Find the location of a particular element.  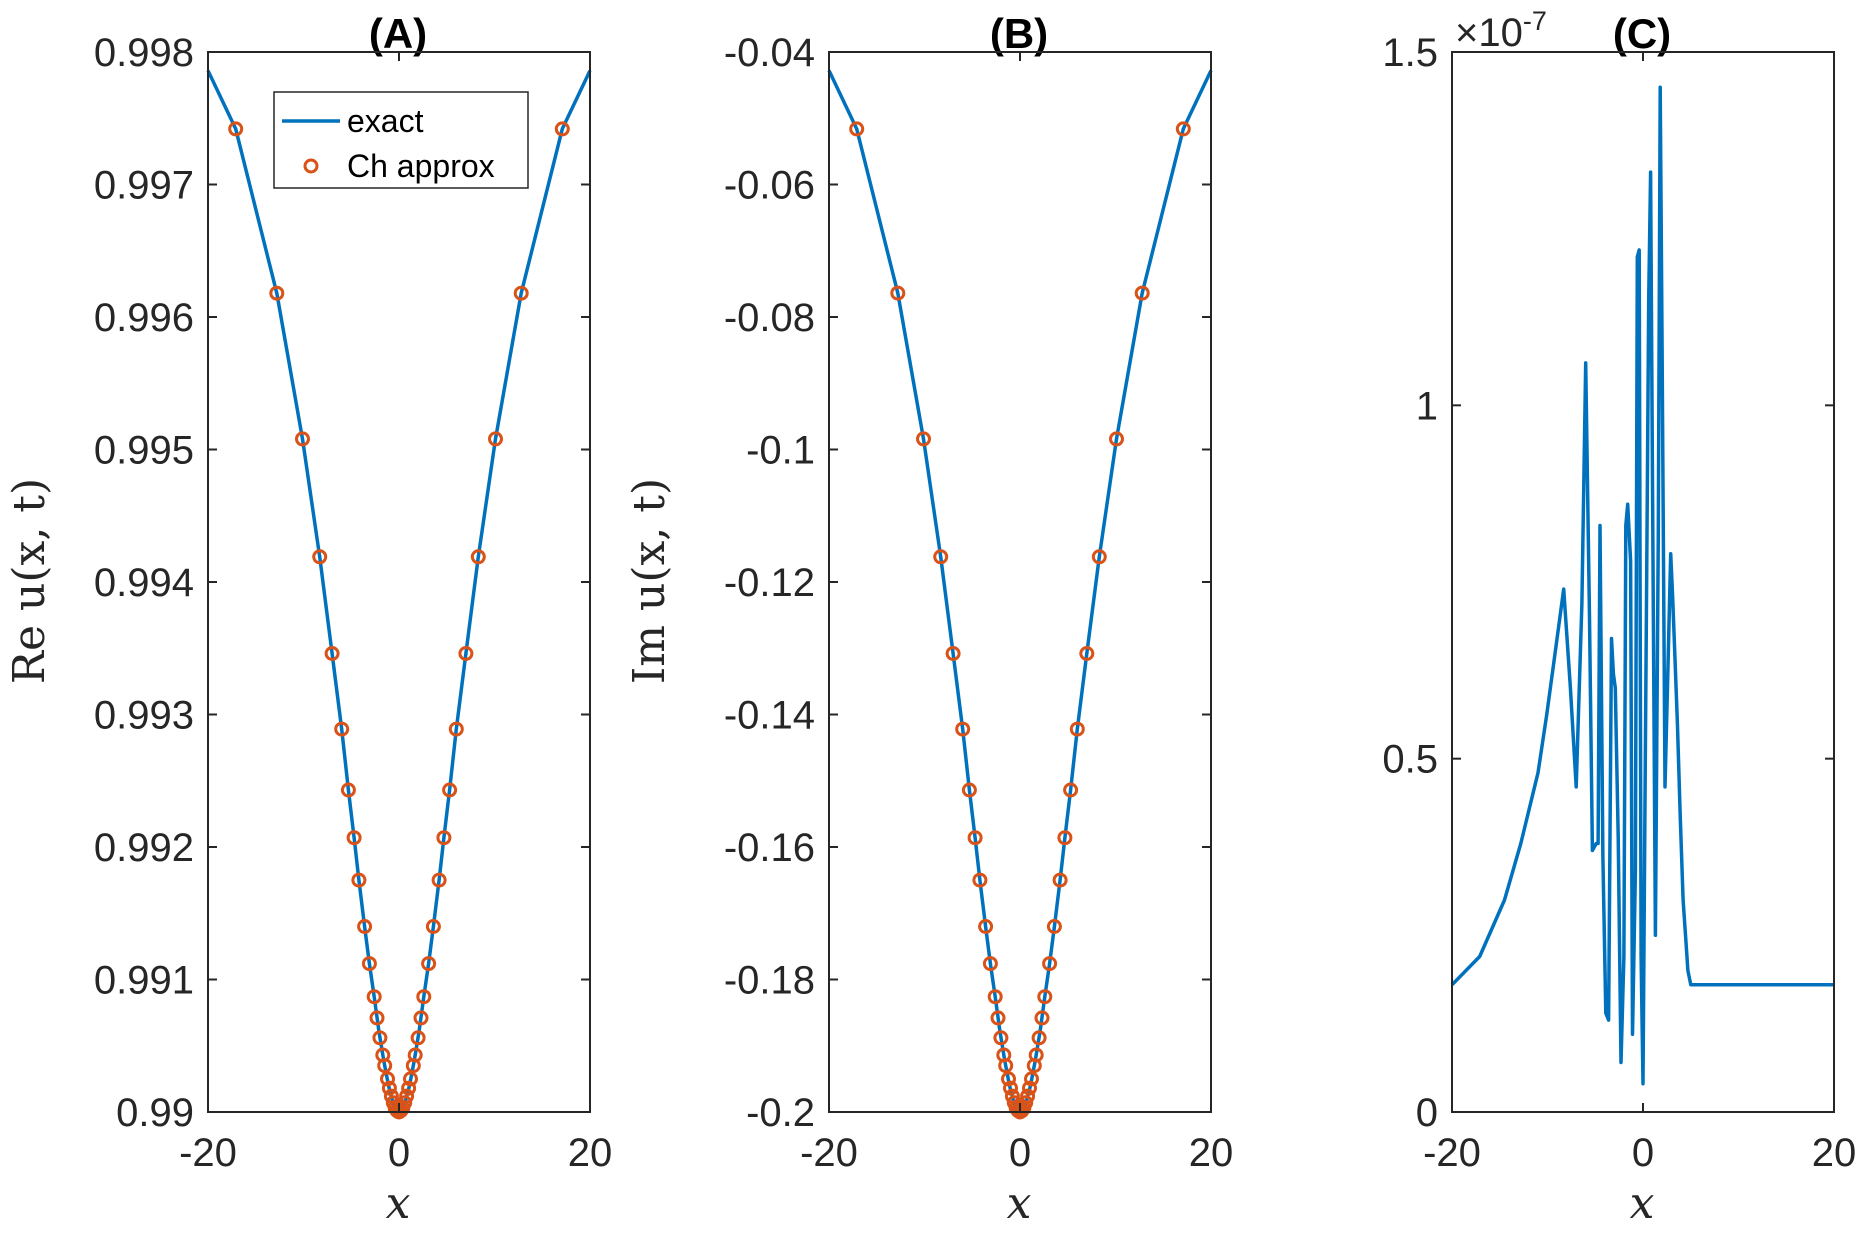

panel-b-xtick-label: -20 is located at coordinates (829, 1153).